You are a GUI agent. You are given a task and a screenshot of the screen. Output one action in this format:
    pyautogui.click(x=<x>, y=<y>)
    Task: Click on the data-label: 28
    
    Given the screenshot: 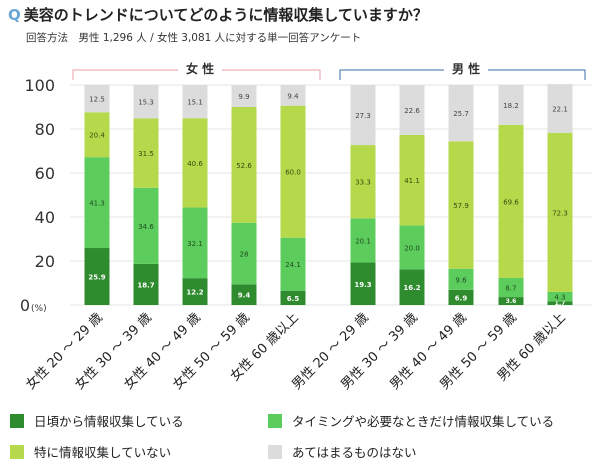 What is the action you would take?
    pyautogui.click(x=244, y=255)
    